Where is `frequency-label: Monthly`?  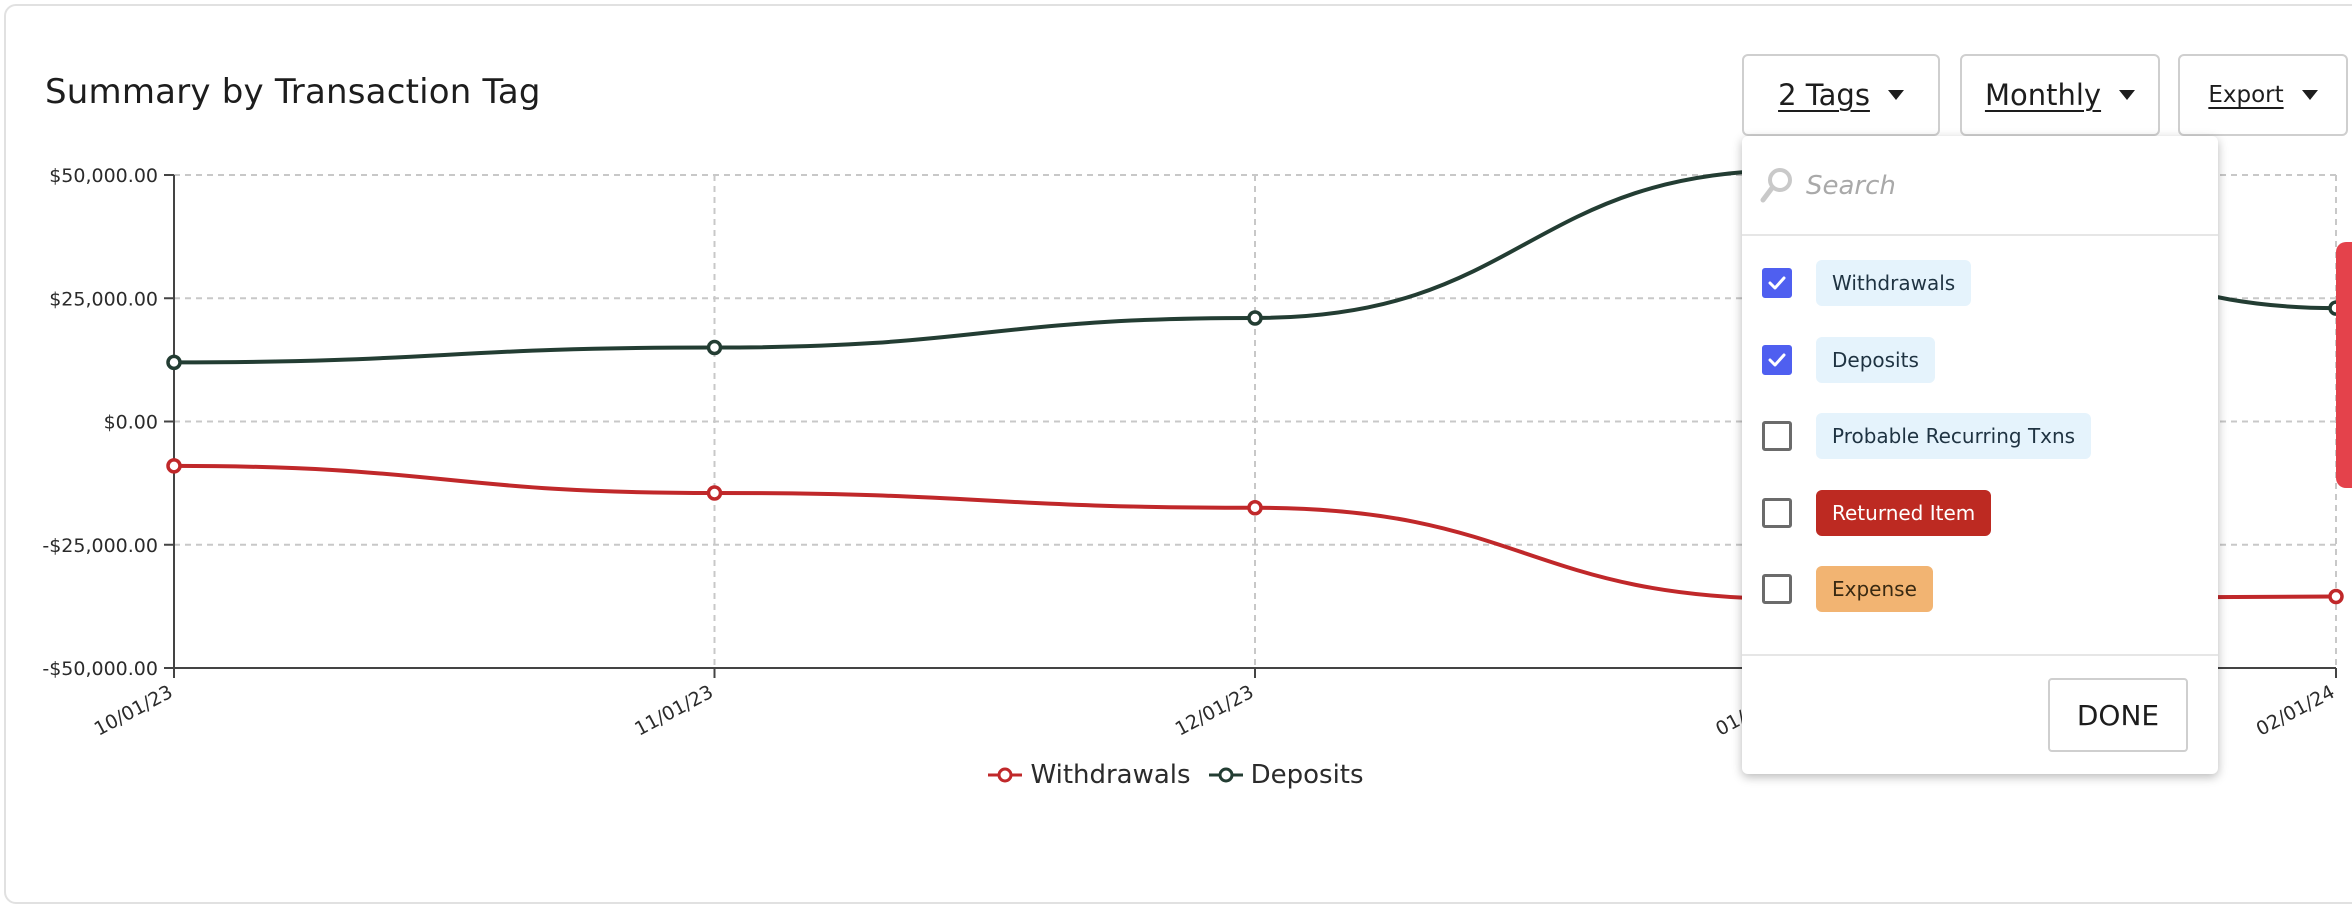
frequency-label: Monthly is located at coordinates (2043, 95).